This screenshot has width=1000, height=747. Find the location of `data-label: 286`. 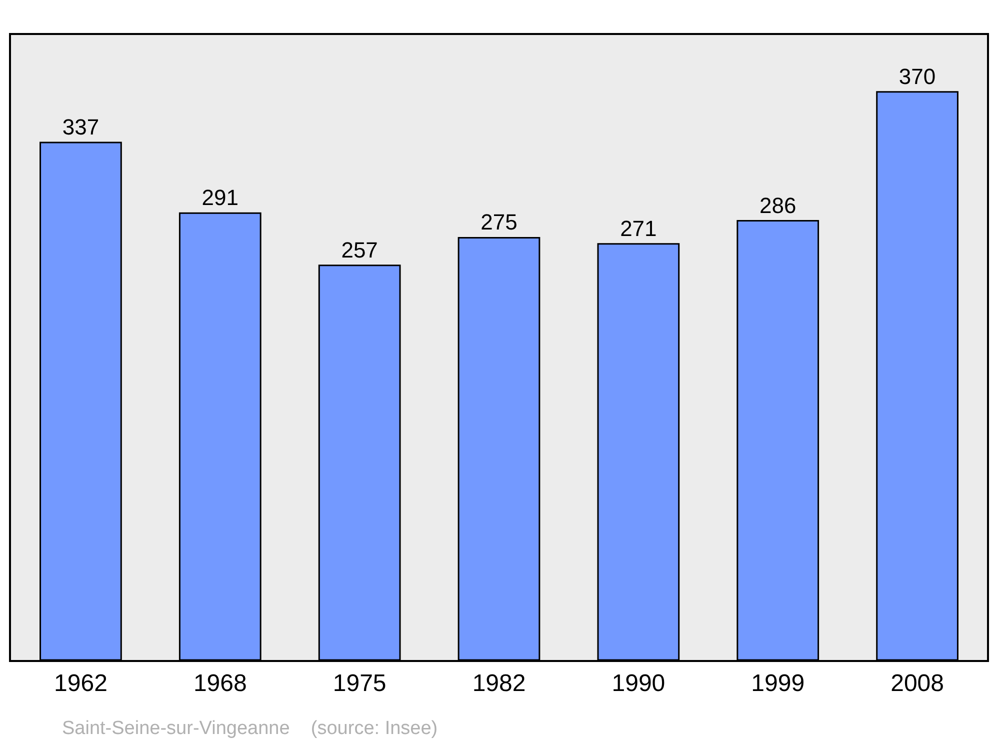

data-label: 286 is located at coordinates (777, 205).